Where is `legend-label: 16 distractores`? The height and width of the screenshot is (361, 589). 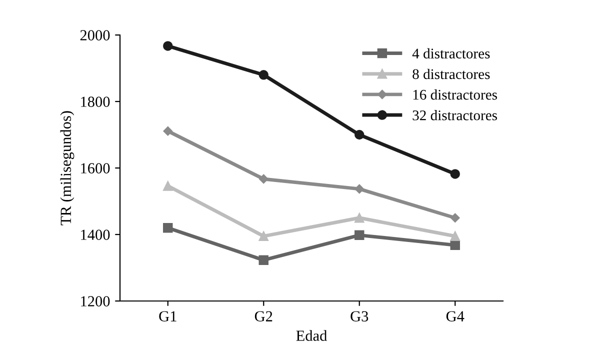
legend-label: 16 distractores is located at coordinates (455, 94).